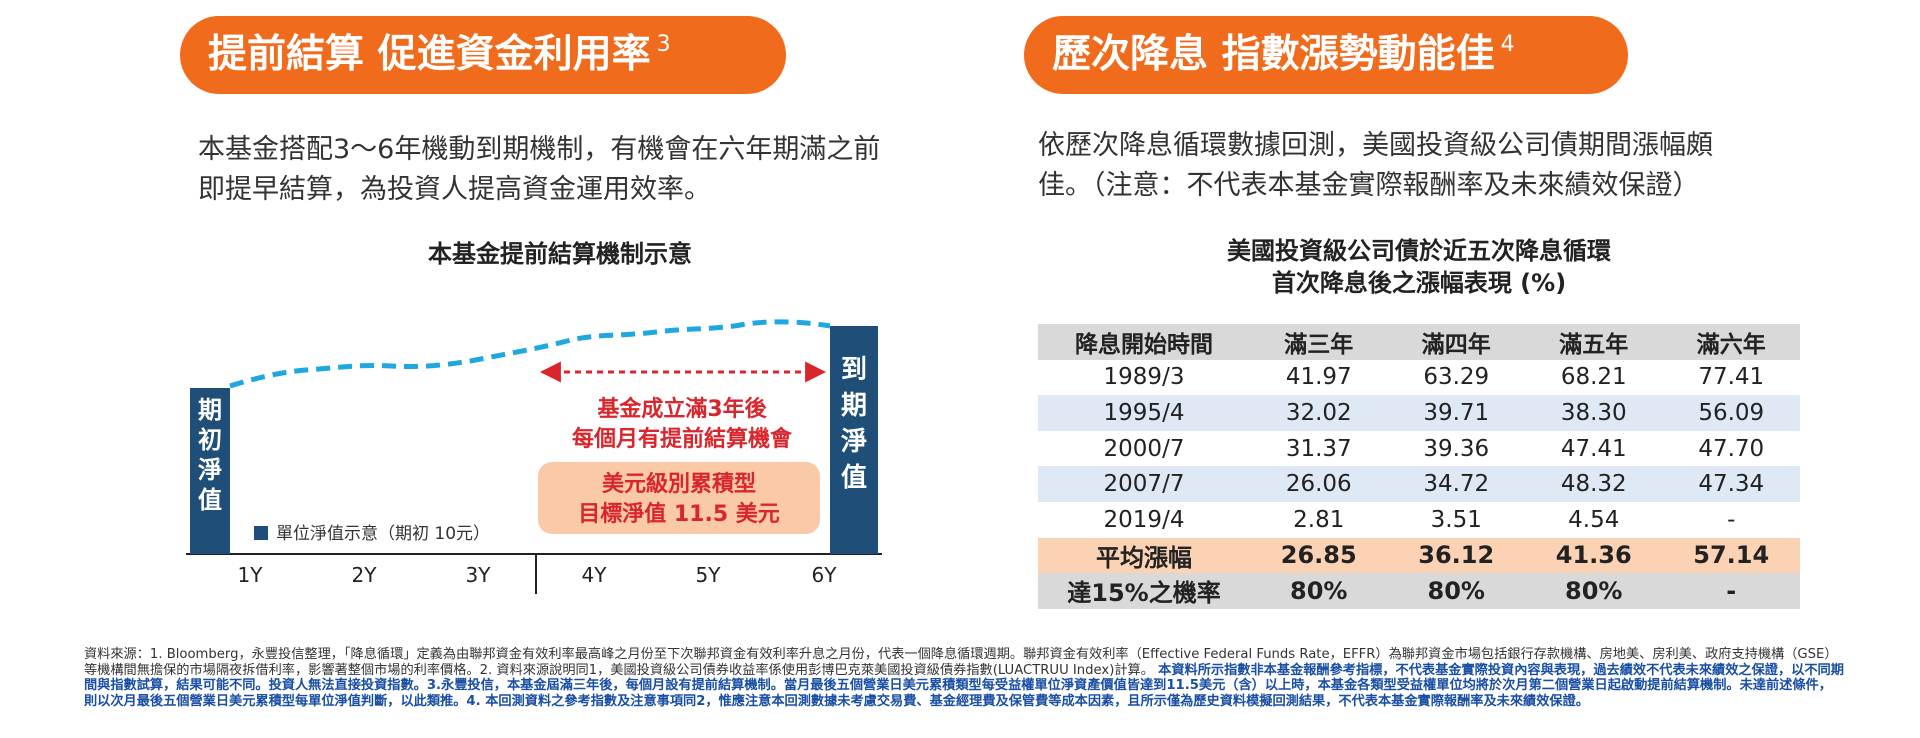 This screenshot has height=738, width=1920. Describe the element at coordinates (1731, 555) in the screenshot. I see `table-cell: 57.14` at that location.